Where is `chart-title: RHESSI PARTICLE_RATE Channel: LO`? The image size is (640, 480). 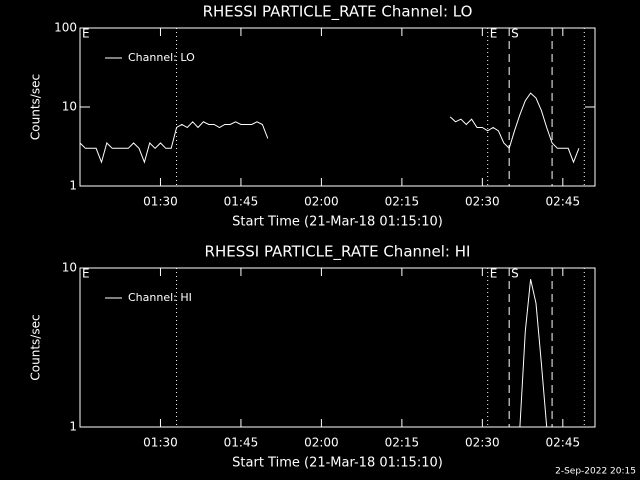 chart-title: RHESSI PARTICLE_RATE Channel: LO is located at coordinates (338, 12).